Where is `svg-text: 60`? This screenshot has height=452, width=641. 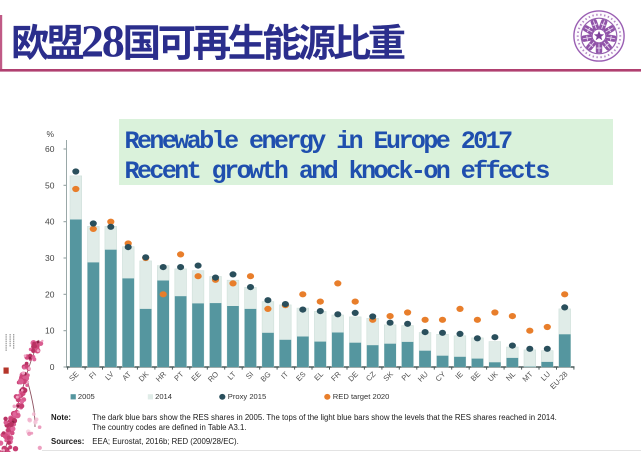 svg-text: 60 is located at coordinates (50, 149).